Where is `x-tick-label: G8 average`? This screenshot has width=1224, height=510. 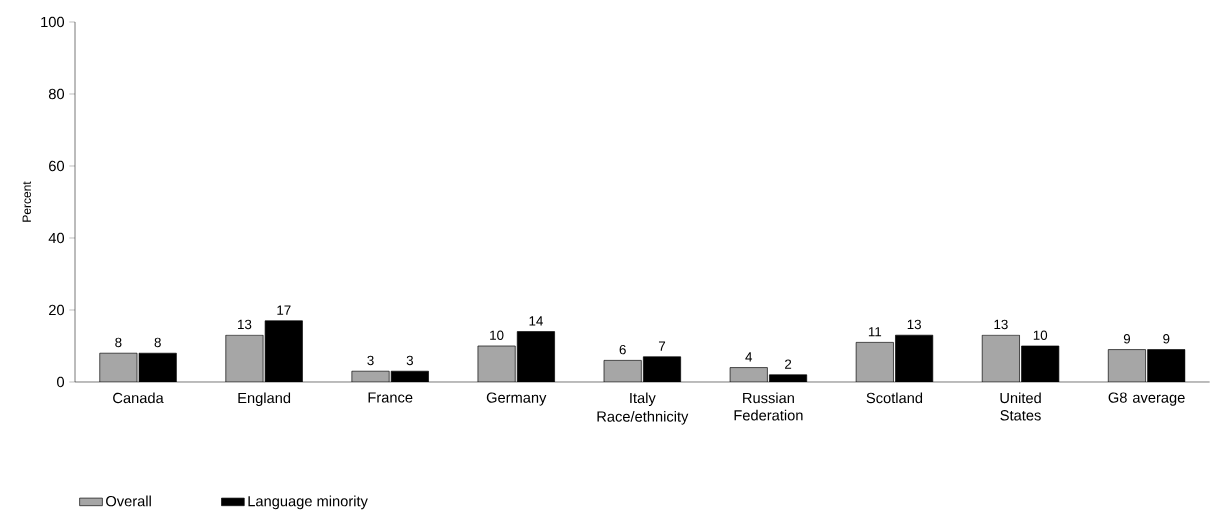
x-tick-label: G8 average is located at coordinates (1146, 399).